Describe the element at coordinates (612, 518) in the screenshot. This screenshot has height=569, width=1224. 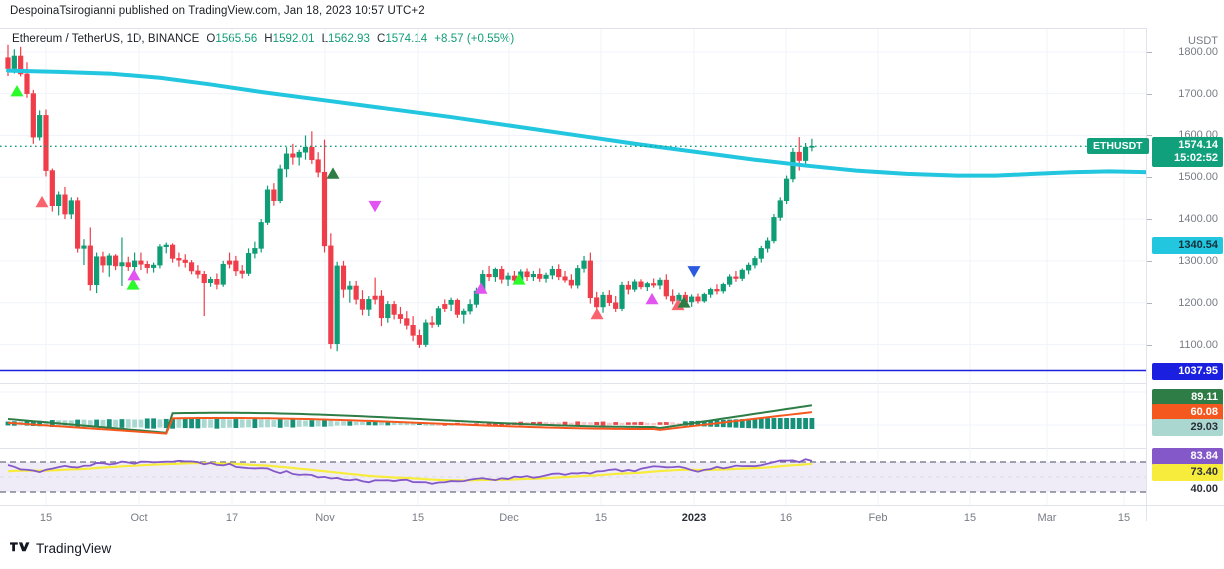
I see `time-axis: 15 Oct 17 Nov 15 Dec 15 2023 16 Feb 15 Mar 15` at that location.